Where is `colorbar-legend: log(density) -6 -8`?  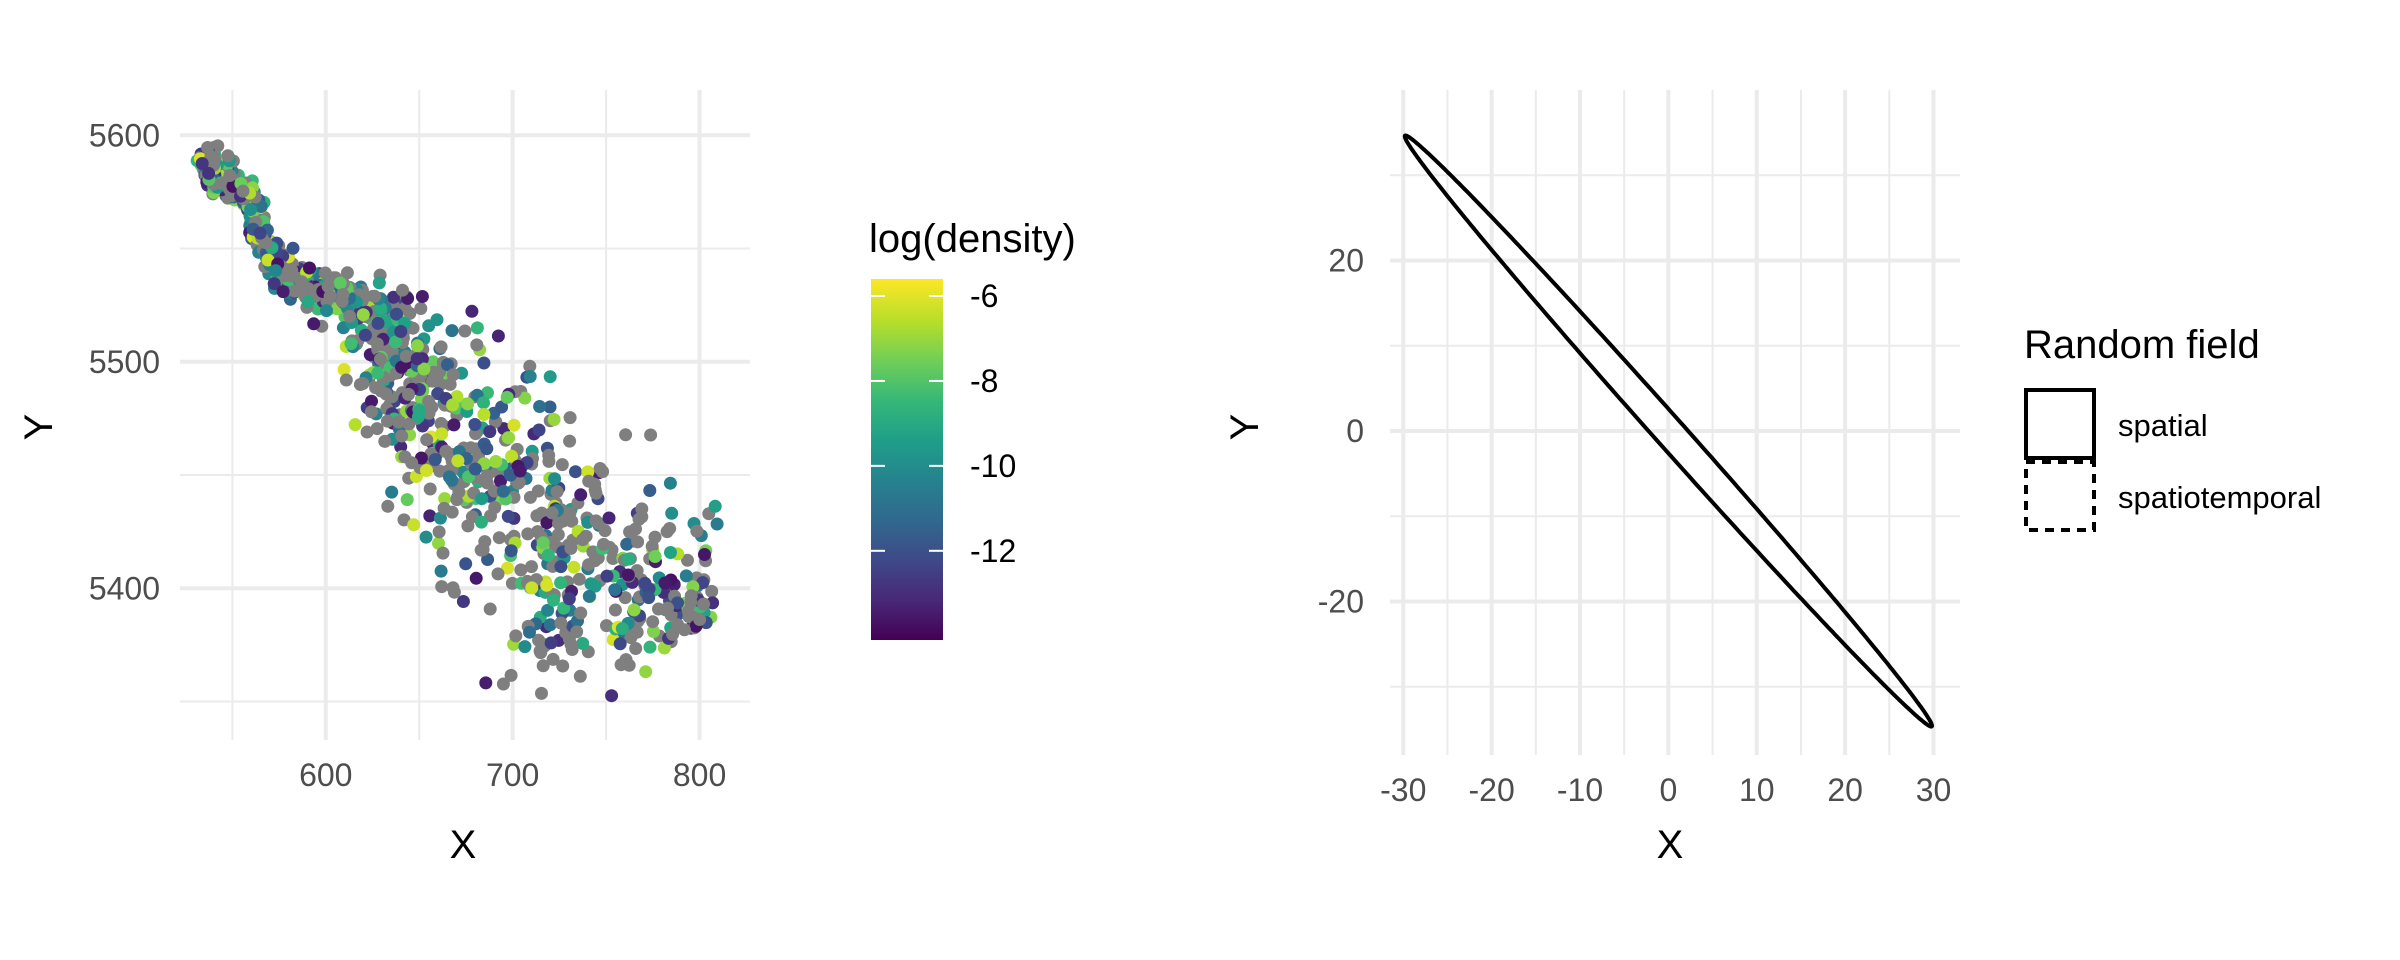 colorbar-legend: log(density) -6 -8 is located at coordinates (972, 428).